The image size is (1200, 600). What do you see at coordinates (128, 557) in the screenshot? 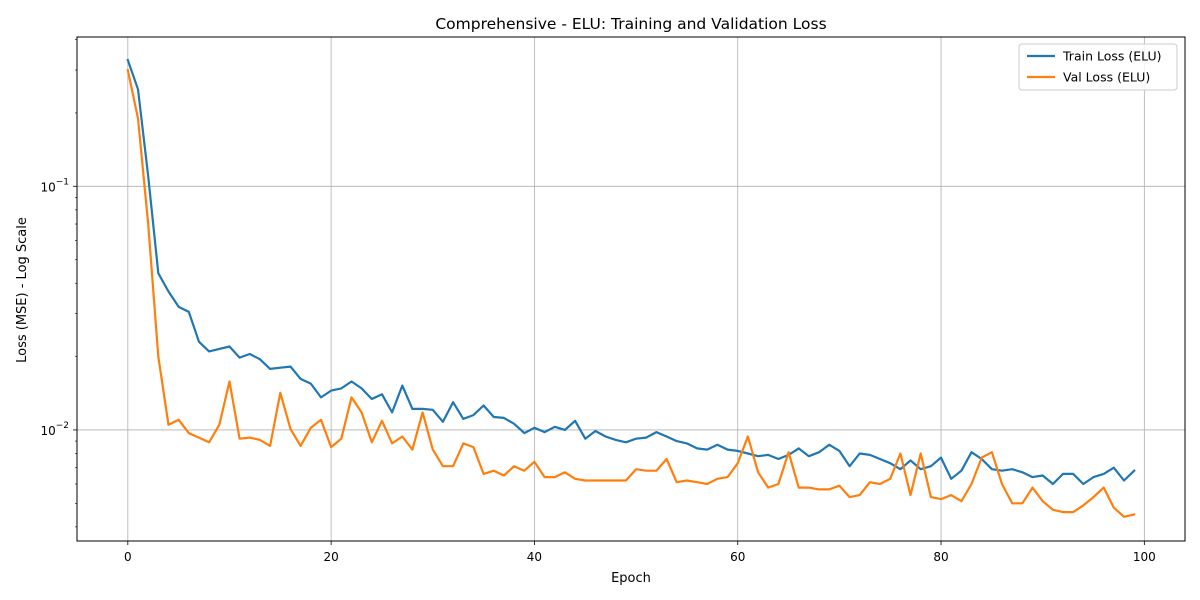
I see `x-tick-label: 0` at bounding box center [128, 557].